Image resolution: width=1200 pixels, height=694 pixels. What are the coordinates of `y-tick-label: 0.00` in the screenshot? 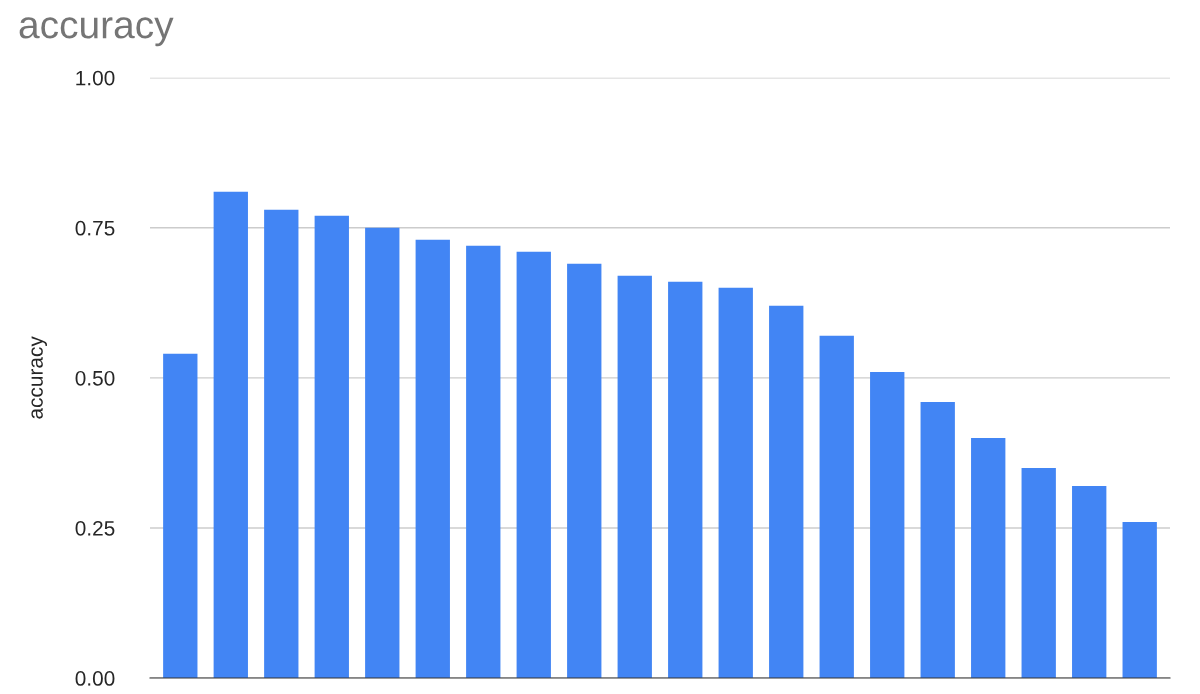 It's located at (95, 678).